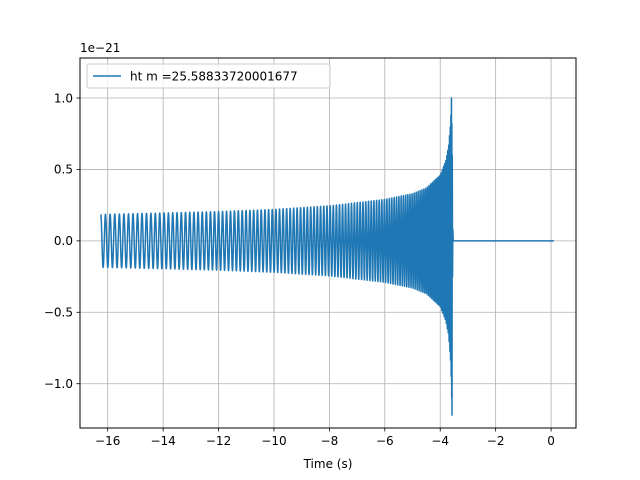 The width and height of the screenshot is (640, 480). What do you see at coordinates (100, 48) in the screenshot?
I see `y-offset-text: 1e−21` at bounding box center [100, 48].